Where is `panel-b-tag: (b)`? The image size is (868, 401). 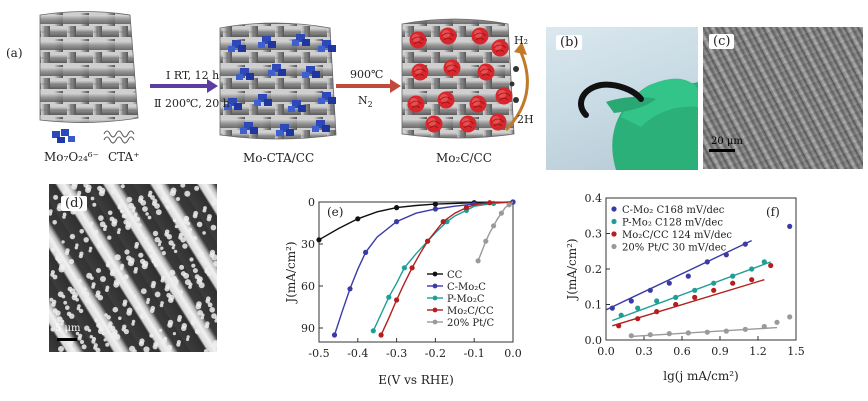
panel-b-tag: (b) is located at coordinates (569, 42).